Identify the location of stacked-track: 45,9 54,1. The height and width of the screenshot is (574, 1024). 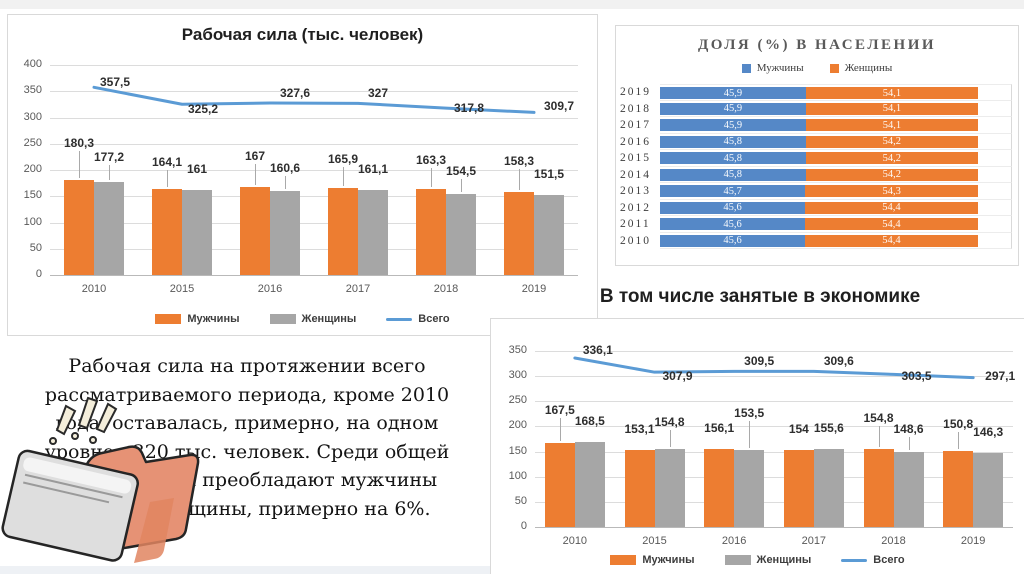
(836, 125).